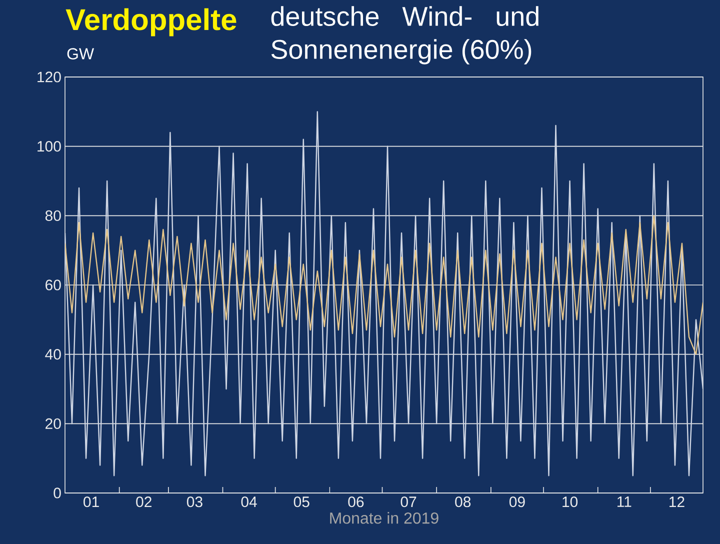  I want to click on x-tick-label: 07, so click(408, 502).